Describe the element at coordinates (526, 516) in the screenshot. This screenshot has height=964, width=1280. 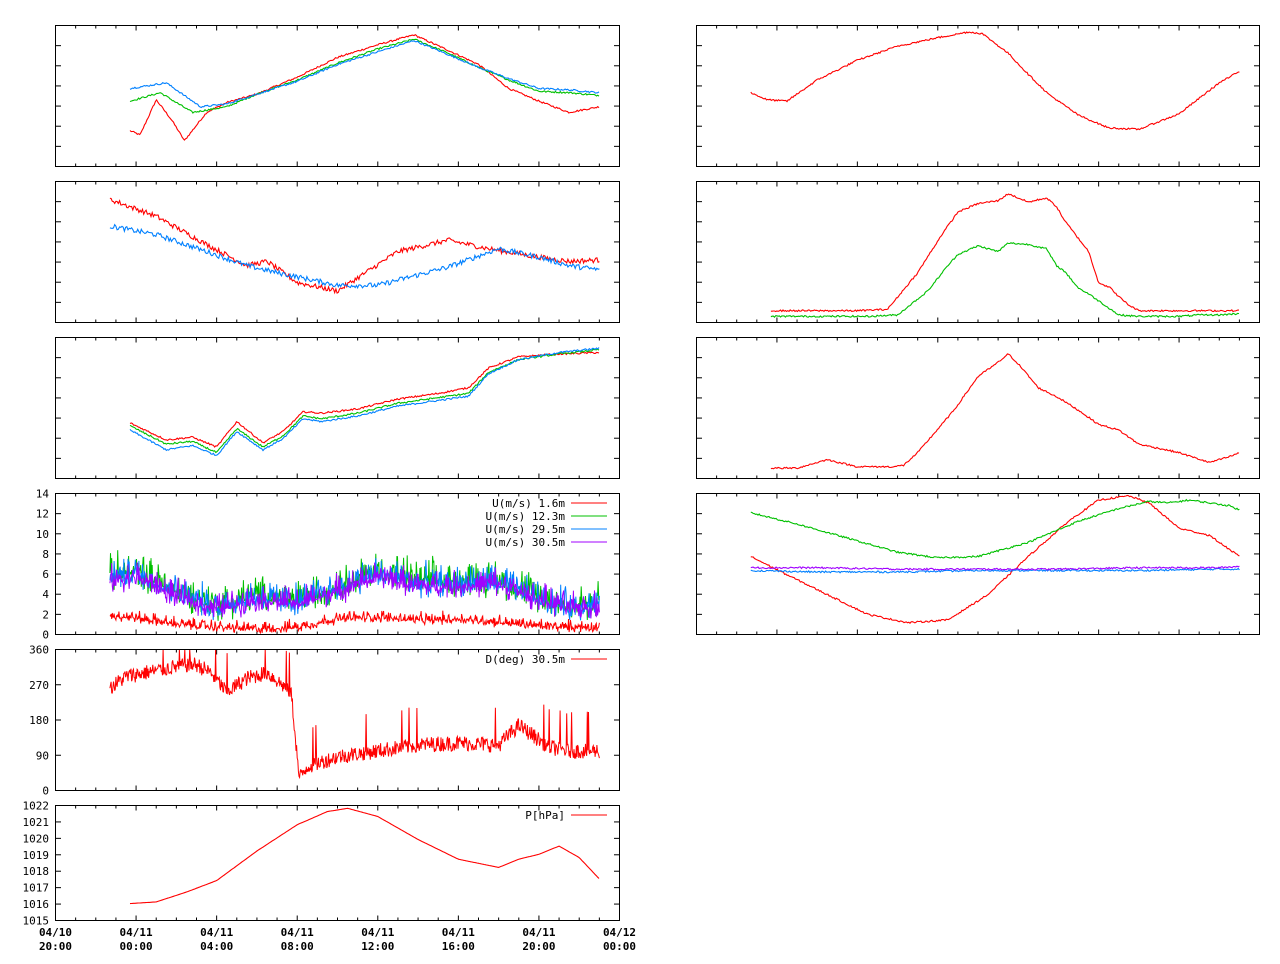
I see `legend-label: U(m/s) 12.3m` at that location.